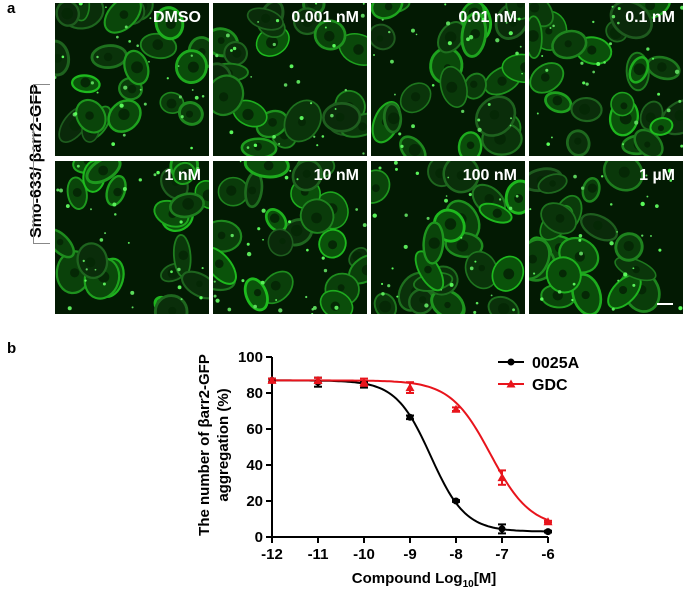 This screenshot has height=590, width=685. I want to click on micrograph-tile: 100 nM, so click(448, 237).